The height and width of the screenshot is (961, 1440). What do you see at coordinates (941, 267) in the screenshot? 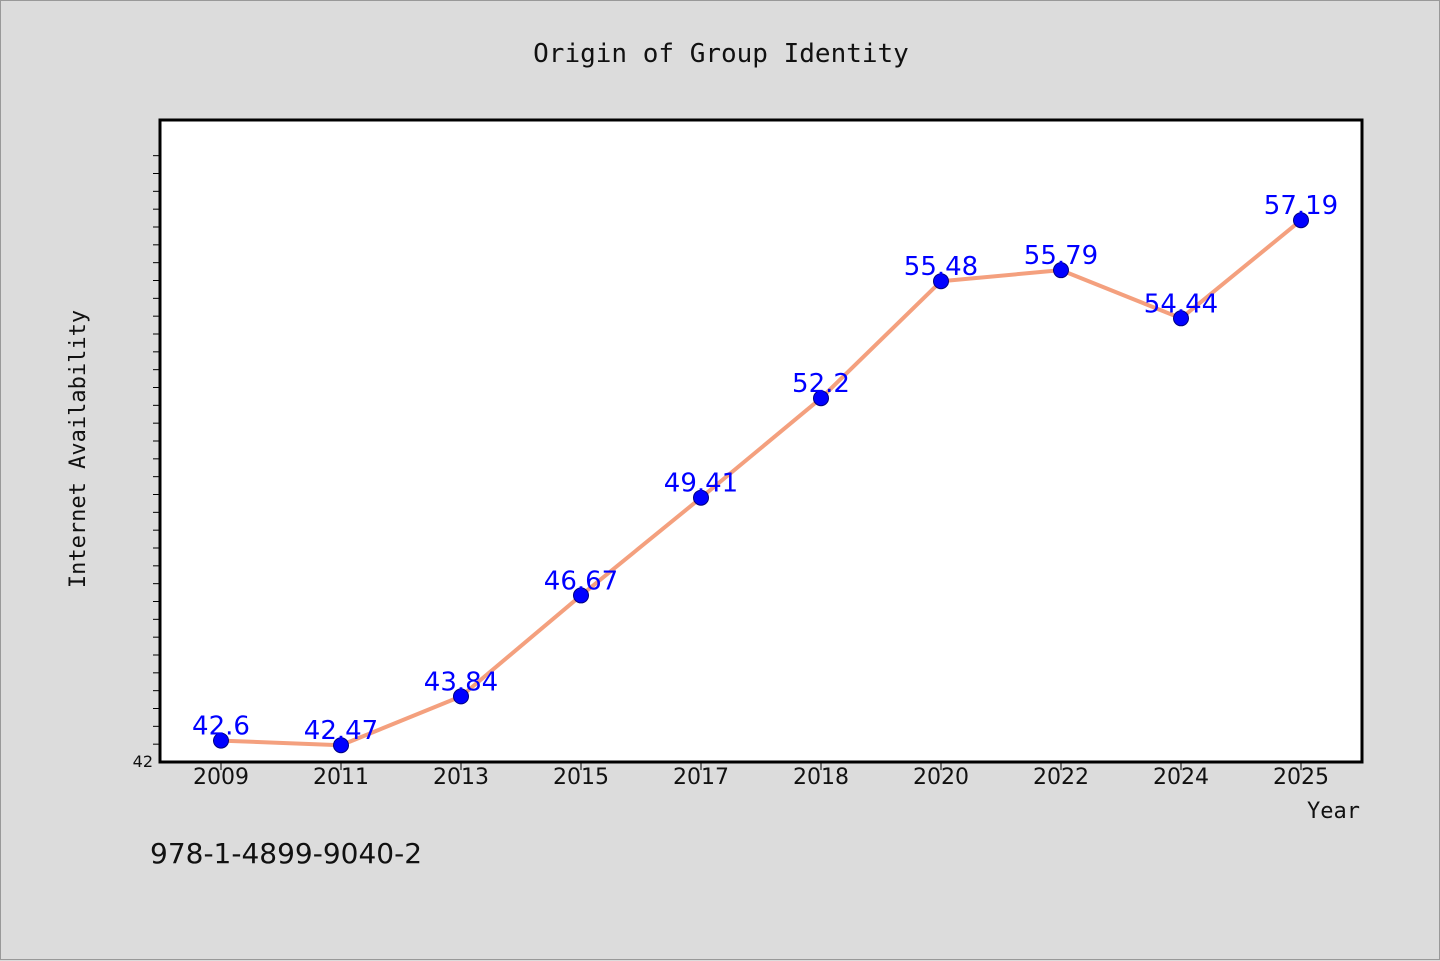
I see `data-label: 55.48` at bounding box center [941, 267].